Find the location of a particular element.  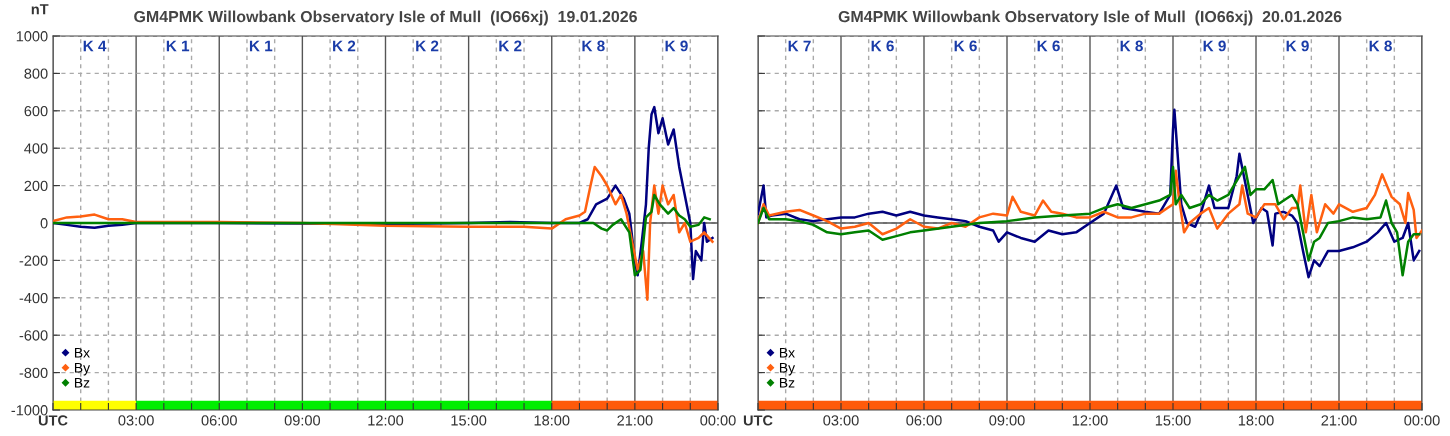

y-tick-label: 200 is located at coordinates (36, 186).